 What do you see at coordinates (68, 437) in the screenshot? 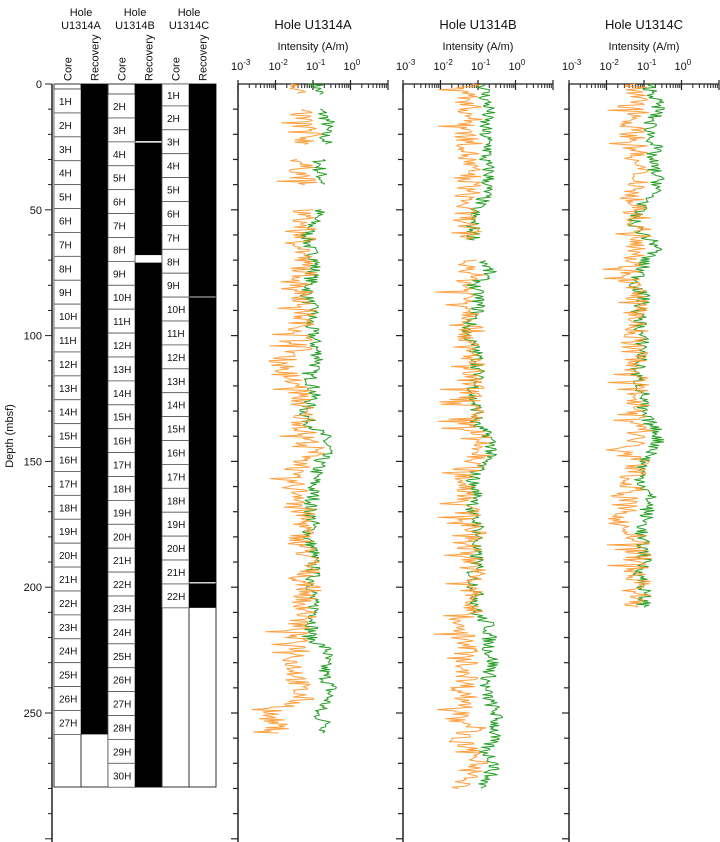
I see `core-label: 15H` at bounding box center [68, 437].